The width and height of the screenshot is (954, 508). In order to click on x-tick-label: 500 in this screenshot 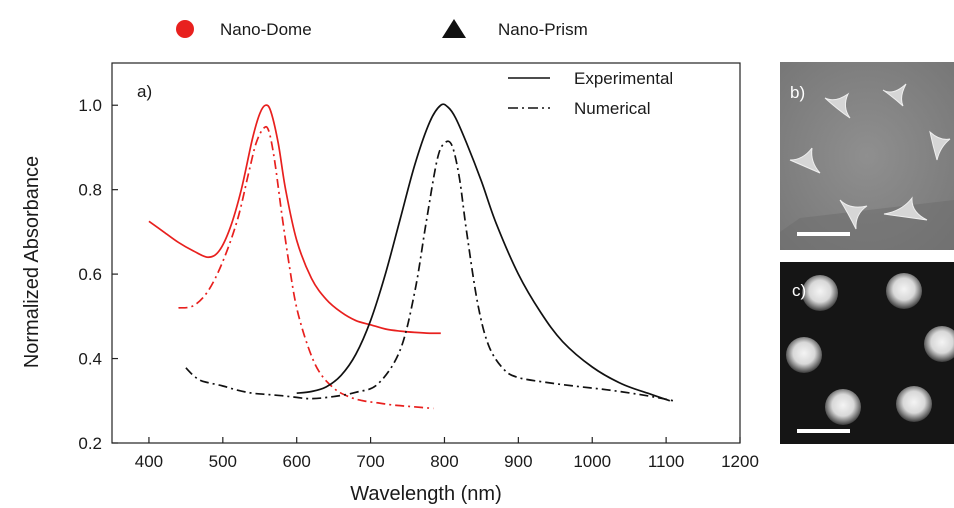, I will do `click(223, 461)`.